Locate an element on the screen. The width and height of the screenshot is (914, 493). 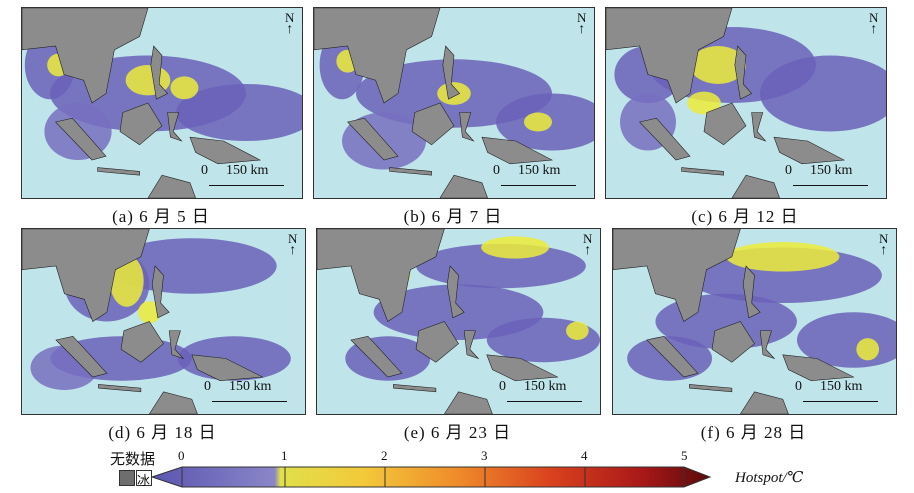
map-panel: N ↑ 0 150 km (d) 6 月 18 日 is located at coordinates (163, 335).